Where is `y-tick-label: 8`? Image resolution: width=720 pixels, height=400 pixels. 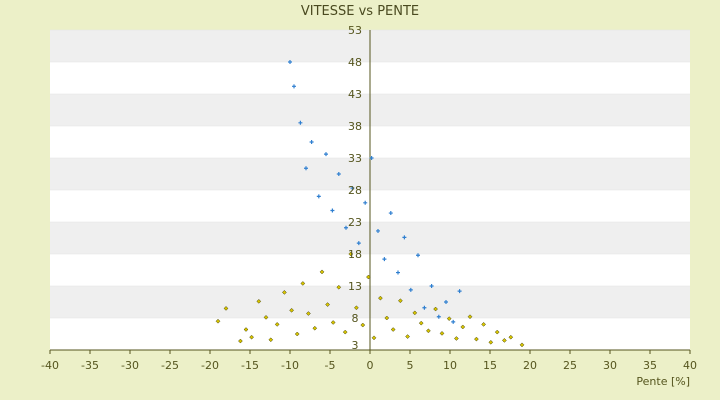
y-tick-label: 8 is located at coordinates (355, 318).